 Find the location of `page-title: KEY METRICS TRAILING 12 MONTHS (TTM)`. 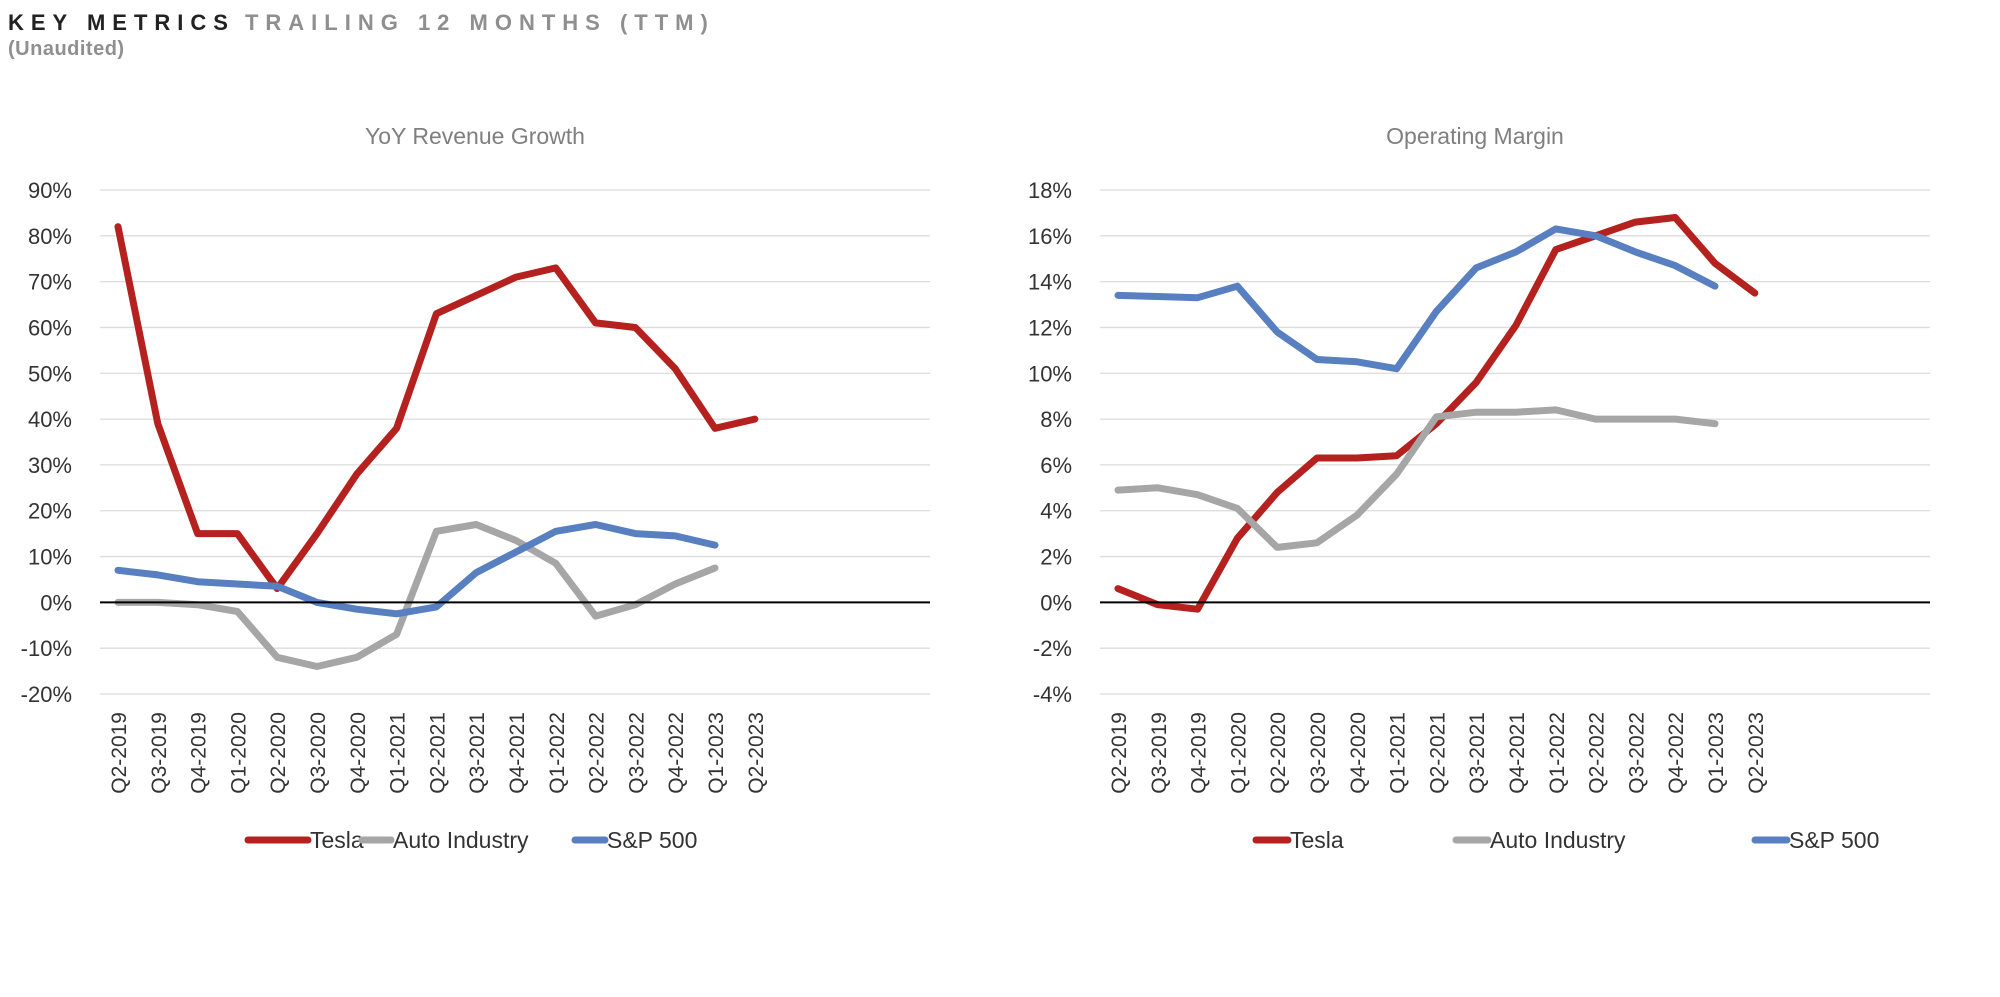

page-title: KEY METRICS TRAILING 12 MONTHS (TTM) is located at coordinates (361, 23).